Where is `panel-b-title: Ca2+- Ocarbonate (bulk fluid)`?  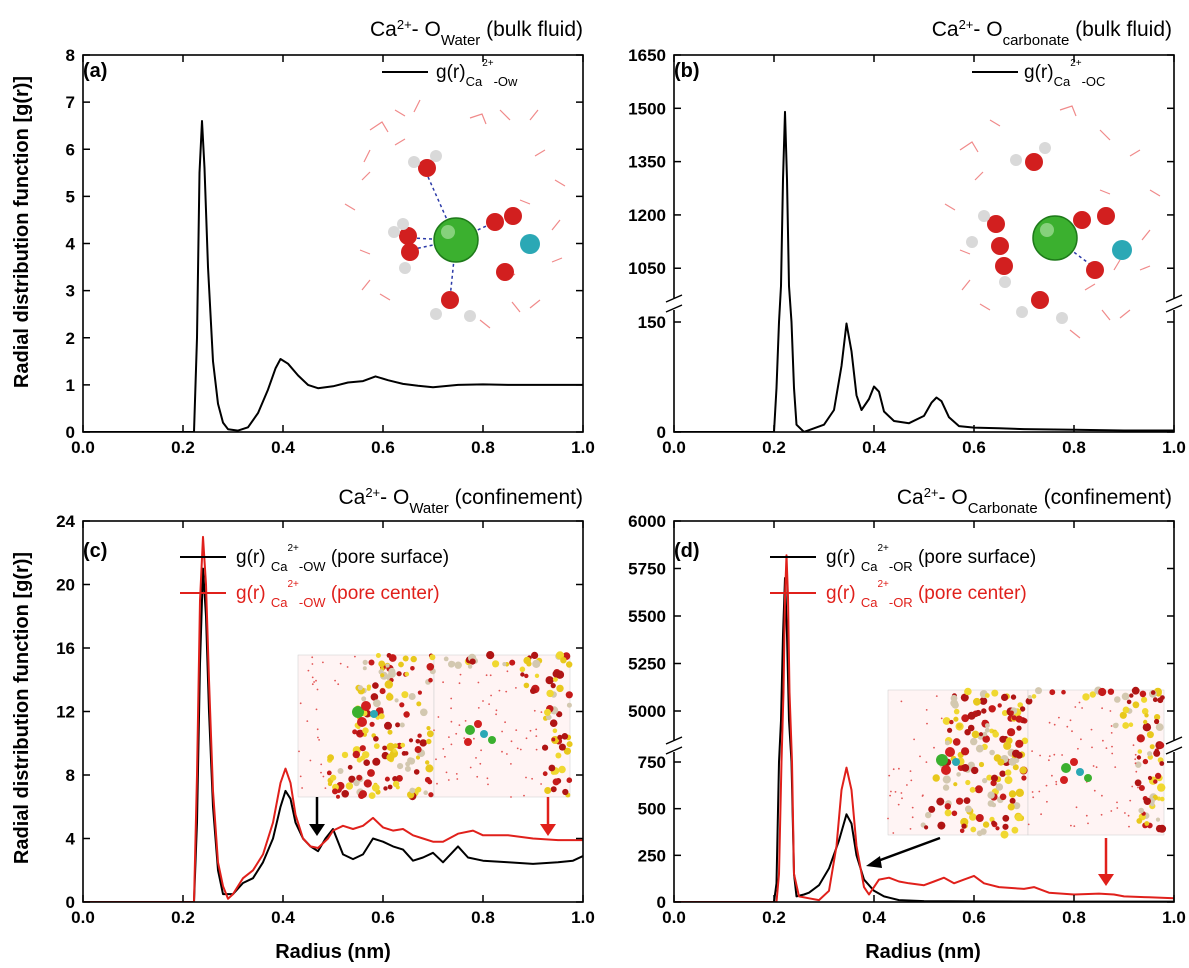 panel-b-title: Ca2+- Ocarbonate (bulk fluid) is located at coordinates (1052, 33).